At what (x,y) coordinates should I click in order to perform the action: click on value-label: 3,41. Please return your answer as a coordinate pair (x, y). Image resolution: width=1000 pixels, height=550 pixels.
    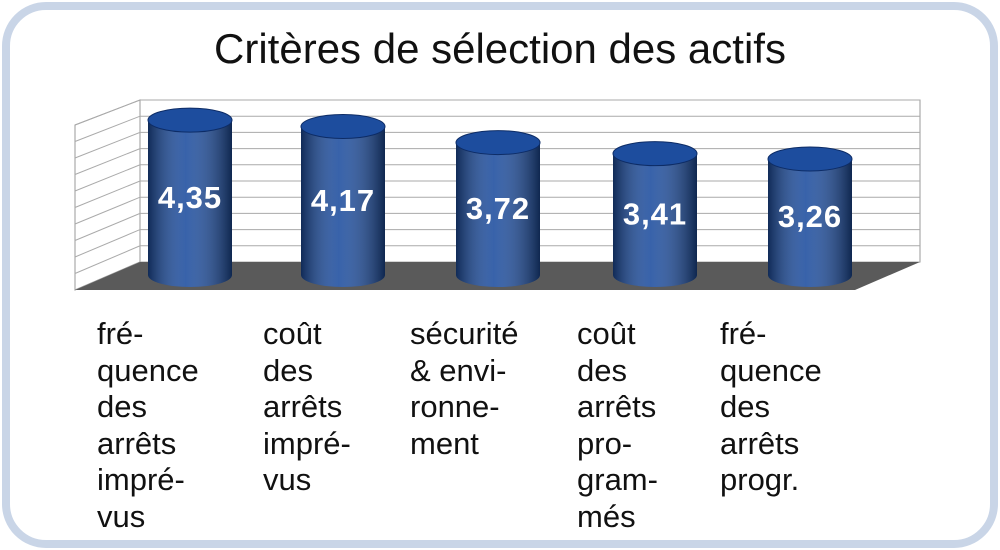
    Looking at the image, I should click on (655, 213).